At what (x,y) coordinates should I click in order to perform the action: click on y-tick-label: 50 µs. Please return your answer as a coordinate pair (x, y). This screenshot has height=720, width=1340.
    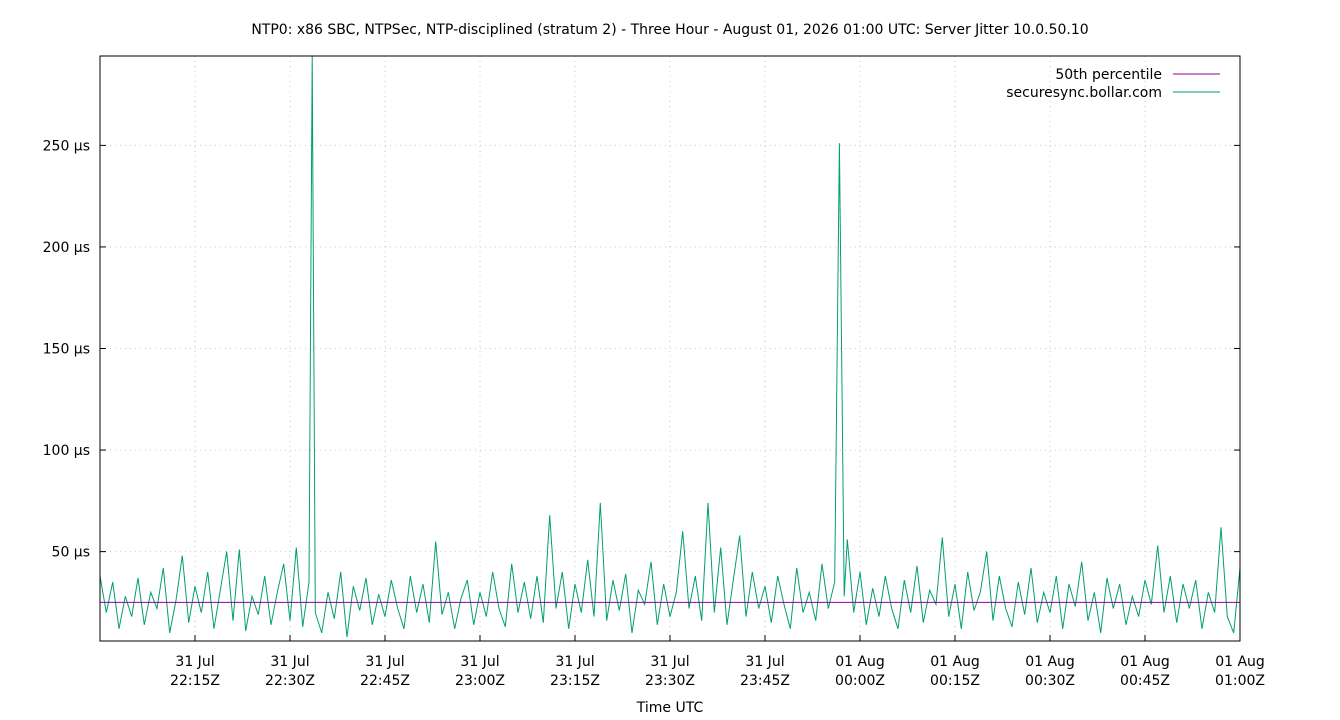
    Looking at the image, I should click on (71, 553).